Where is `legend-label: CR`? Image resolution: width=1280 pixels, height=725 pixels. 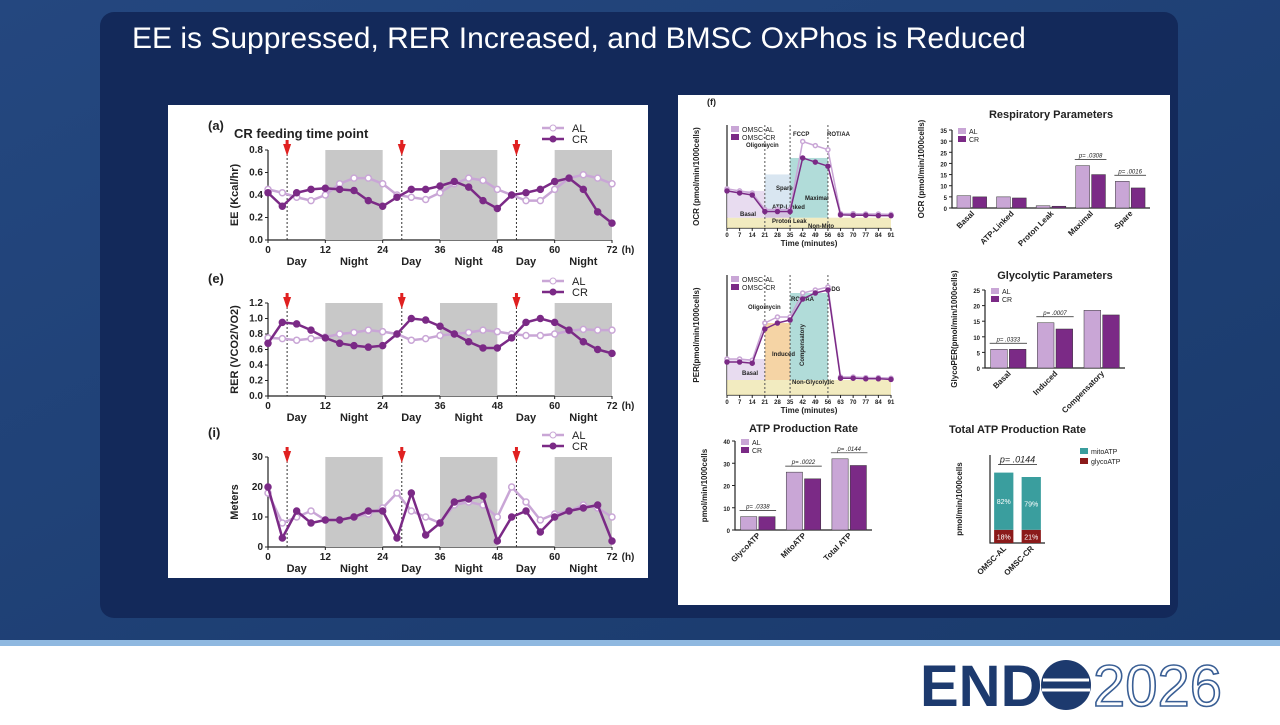
legend-label: CR is located at coordinates (580, 140).